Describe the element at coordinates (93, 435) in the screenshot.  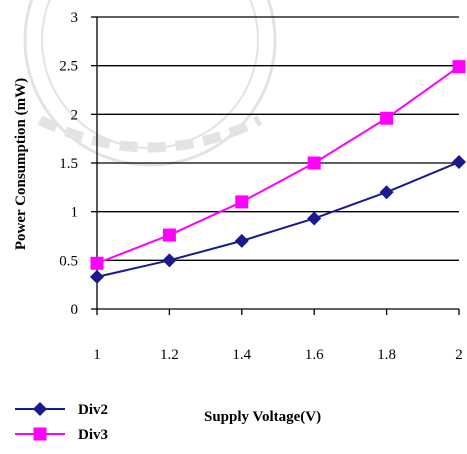
I see `legend-label-div3: Div3` at that location.